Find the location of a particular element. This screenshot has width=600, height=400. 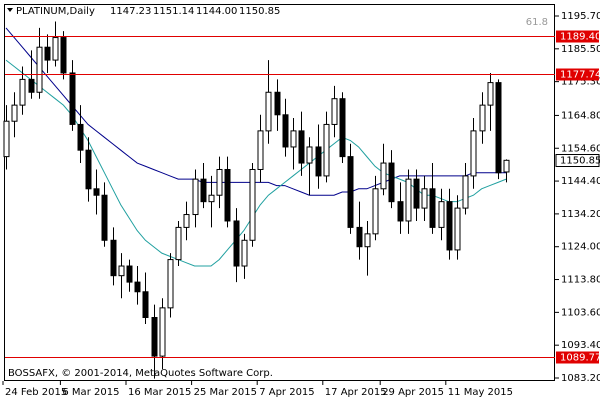

y-tick-label: 1083.20 is located at coordinates (580, 378).